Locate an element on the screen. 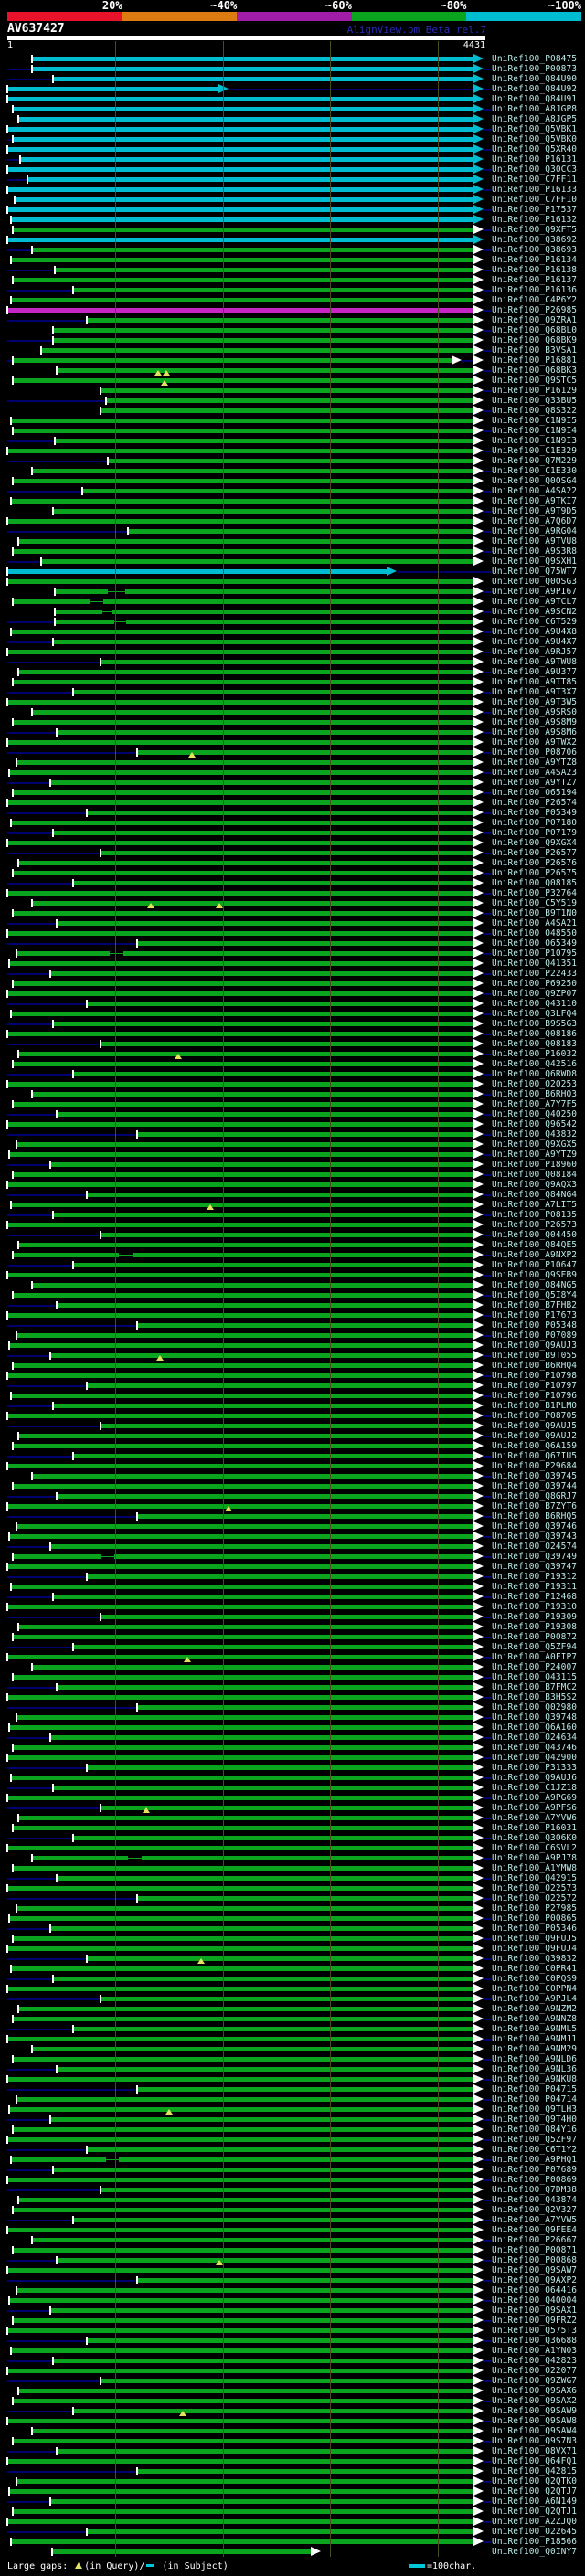 The image size is (585, 2576). hit-label: UniRef100_P18960 is located at coordinates (535, 1165).